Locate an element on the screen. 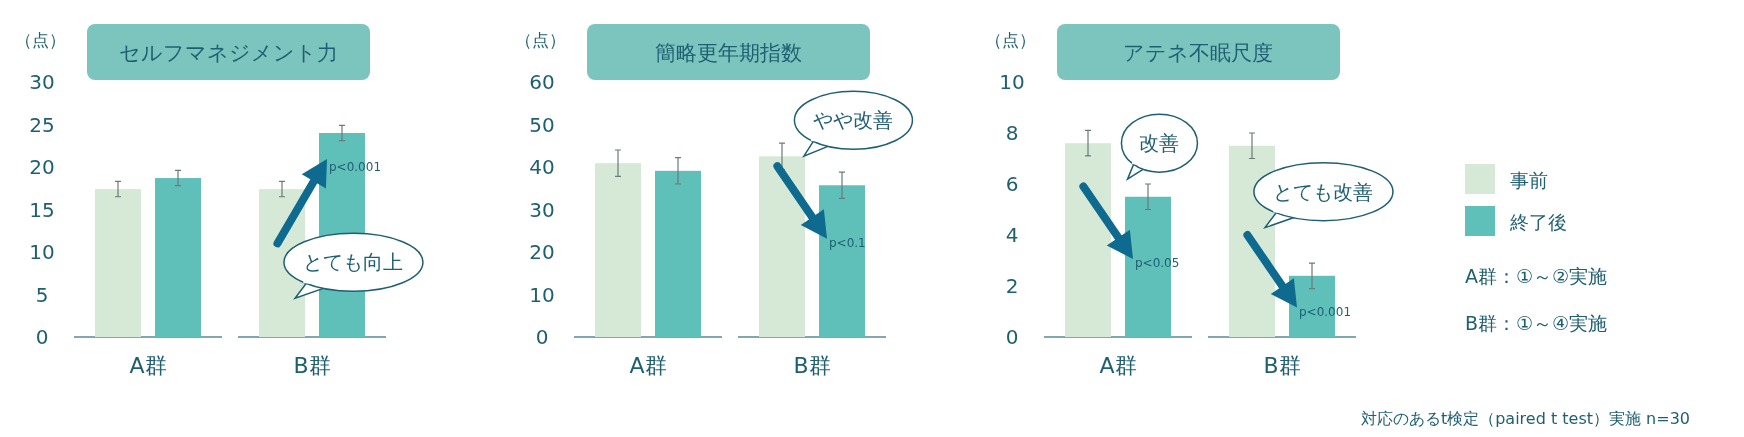 The height and width of the screenshot is (437, 1744). y-tick-label: 2 is located at coordinates (1012, 286).